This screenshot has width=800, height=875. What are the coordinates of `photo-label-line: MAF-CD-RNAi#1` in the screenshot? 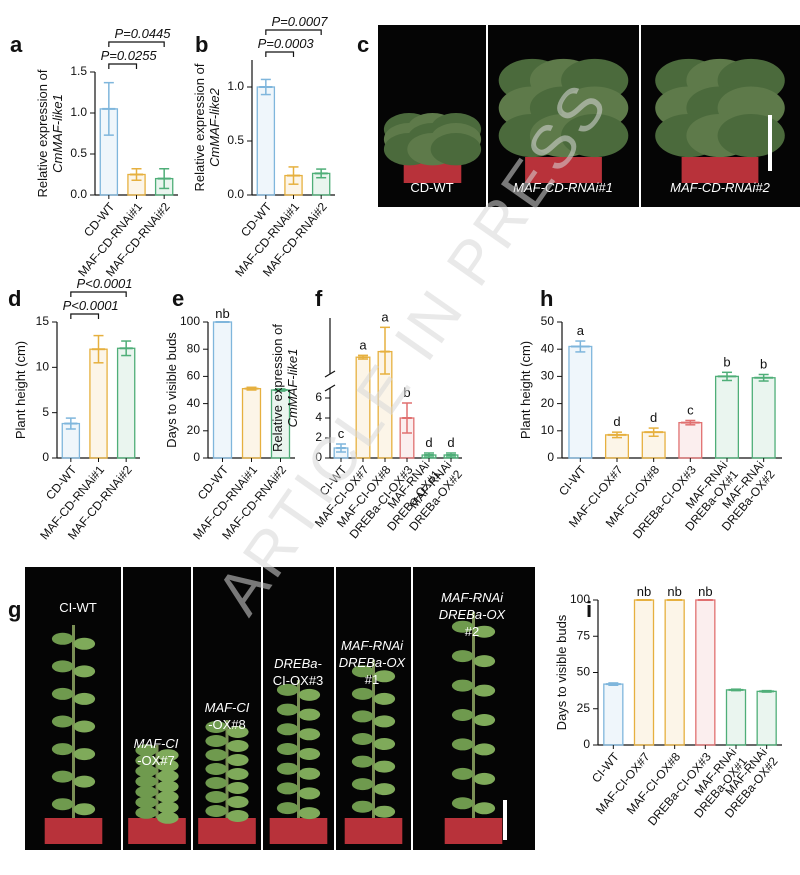 It's located at (563, 187).